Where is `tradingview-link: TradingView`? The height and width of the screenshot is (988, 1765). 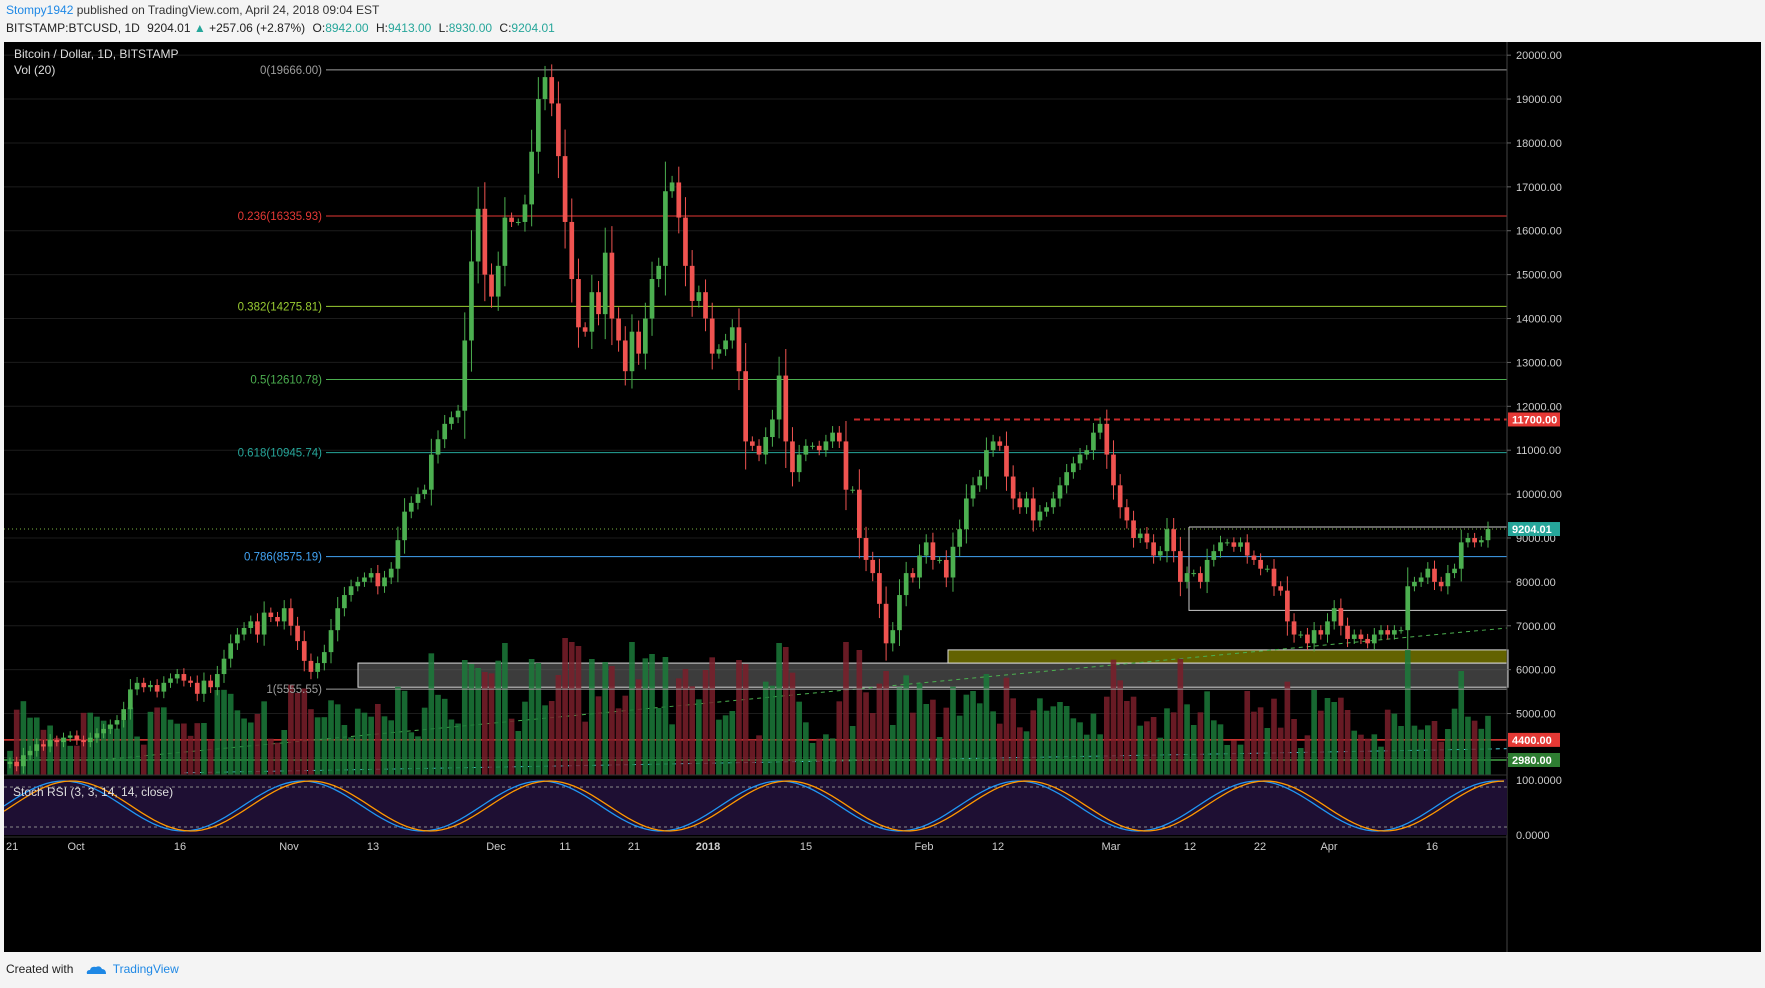
tradingview-link: TradingView is located at coordinates (145, 969).